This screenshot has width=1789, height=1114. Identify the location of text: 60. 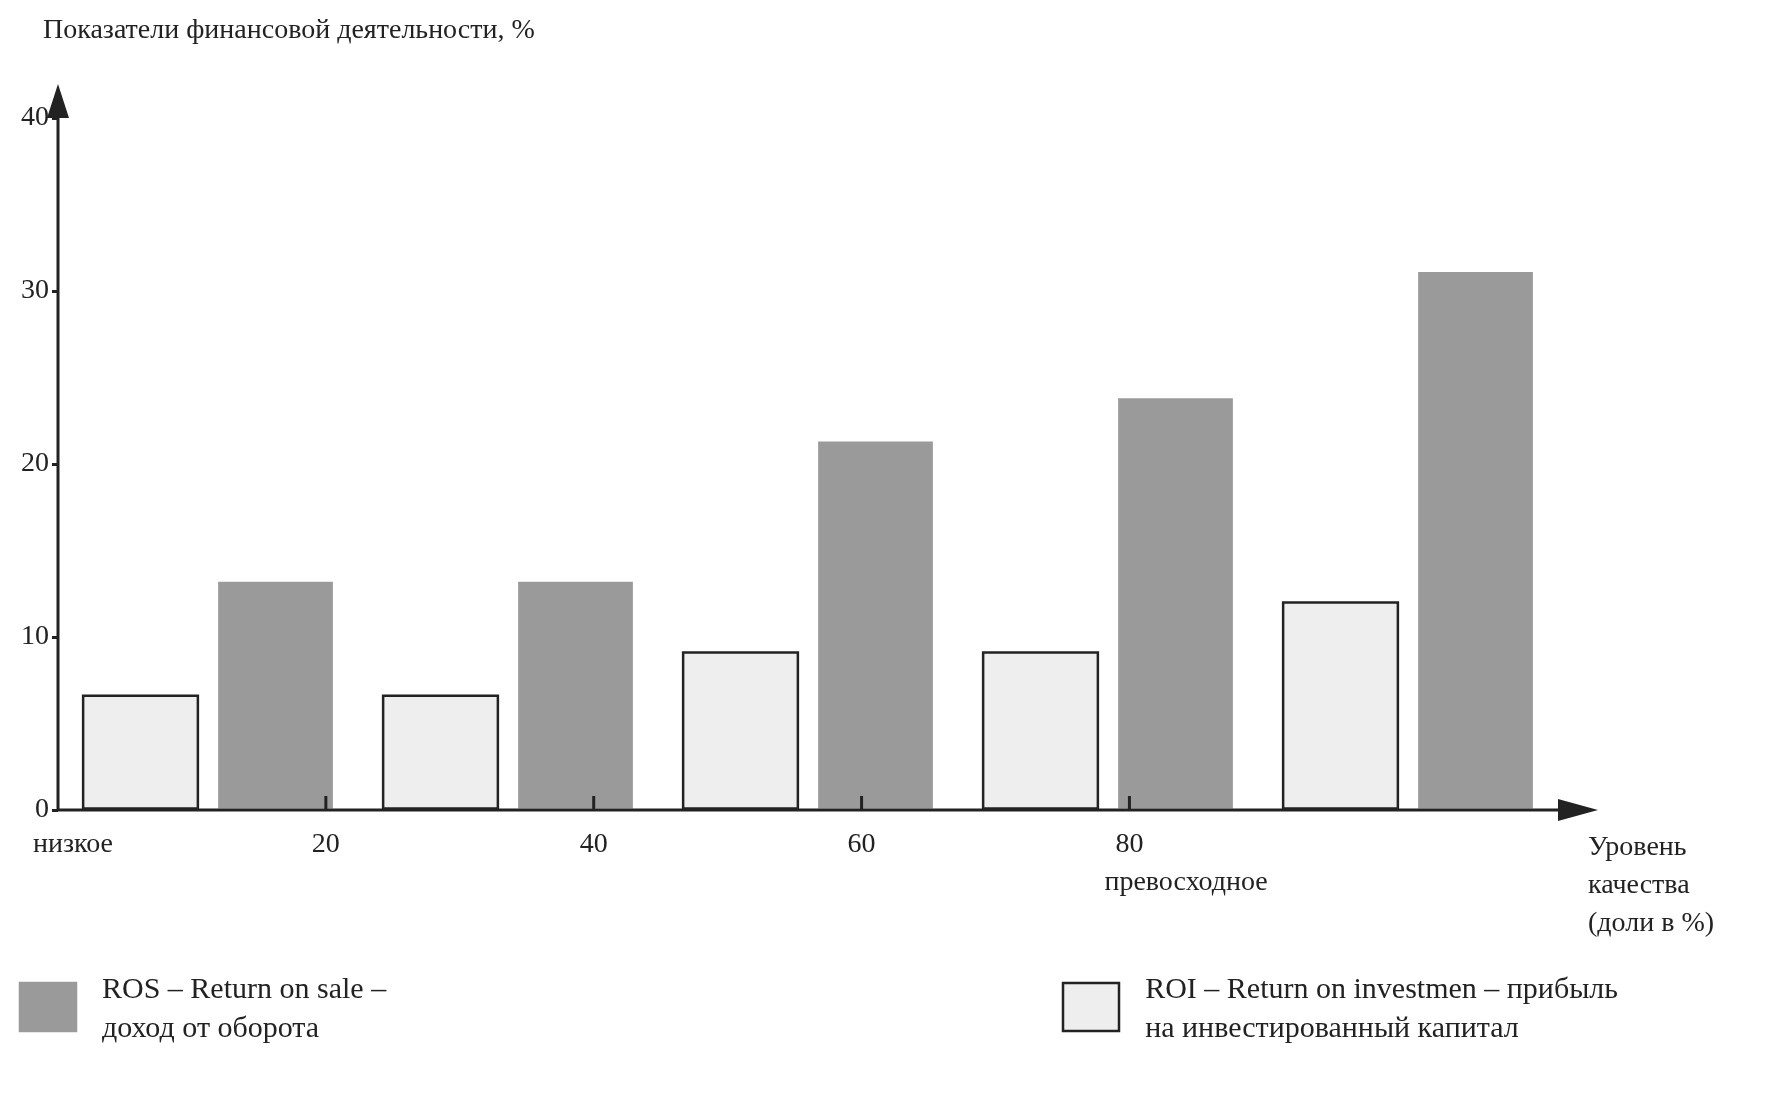
(861, 842).